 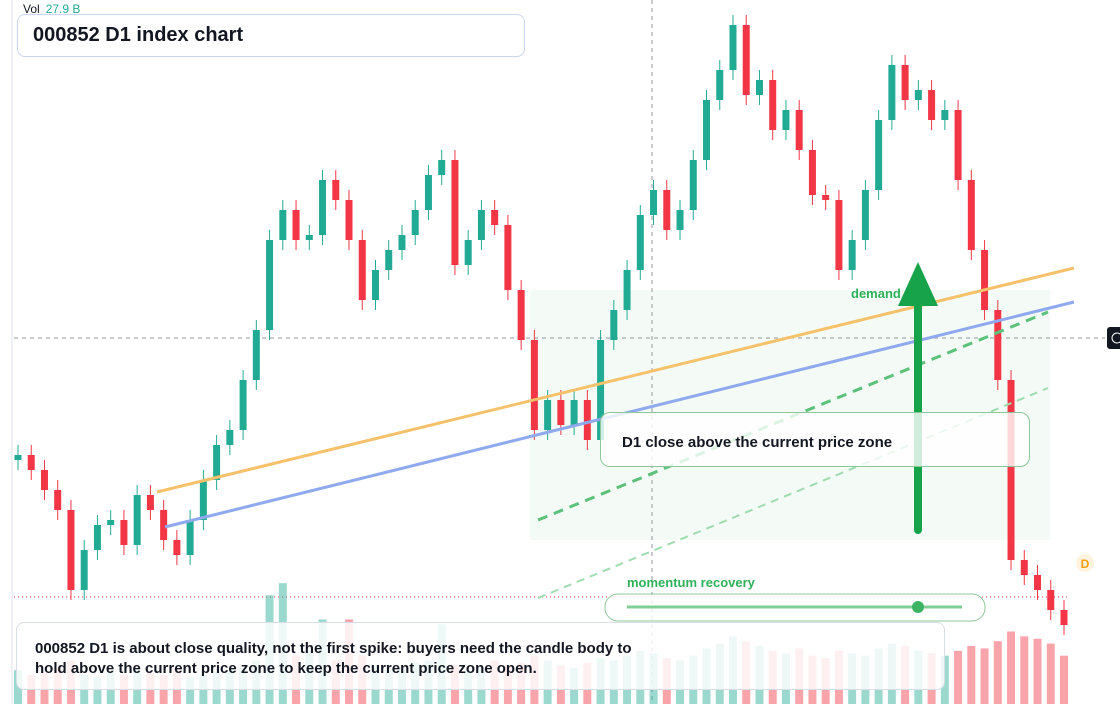 I want to click on crosshair-button, so click(x=1113, y=338).